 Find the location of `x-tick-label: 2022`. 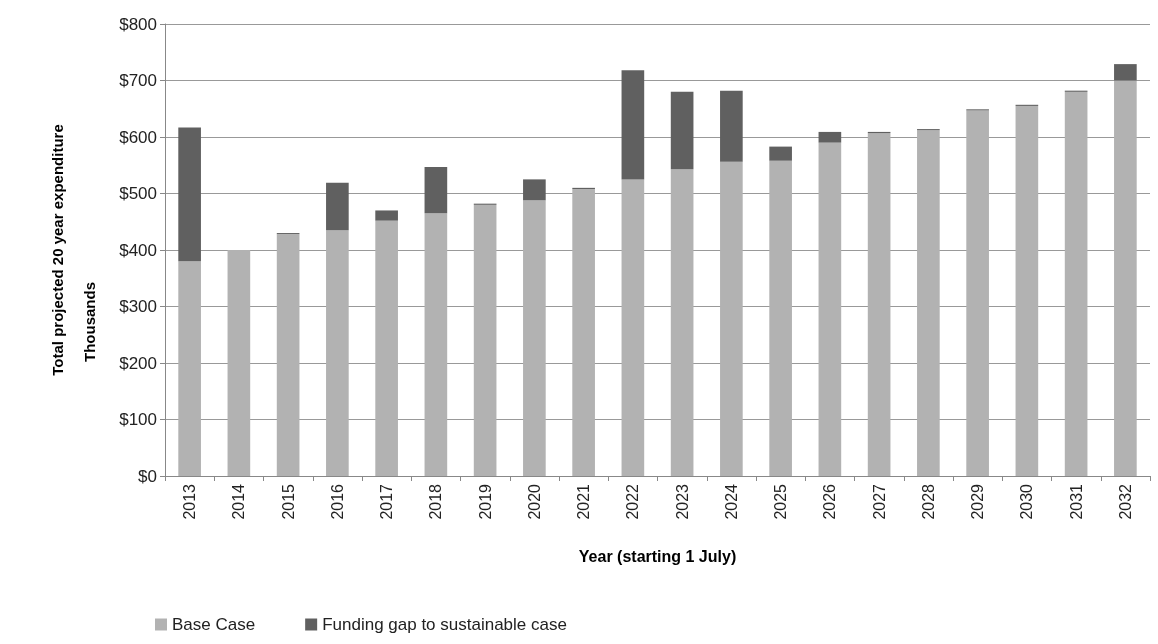

x-tick-label: 2022 is located at coordinates (633, 501).